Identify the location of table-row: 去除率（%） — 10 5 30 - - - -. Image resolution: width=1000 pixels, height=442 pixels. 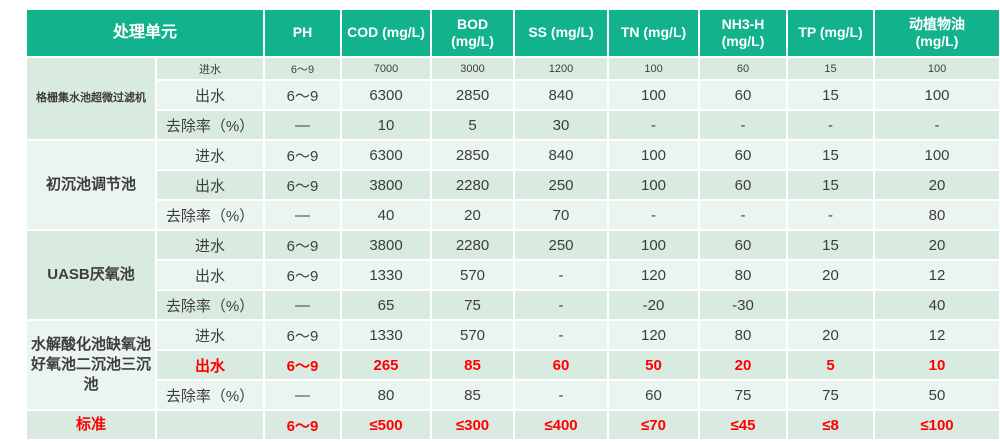
(513, 125).